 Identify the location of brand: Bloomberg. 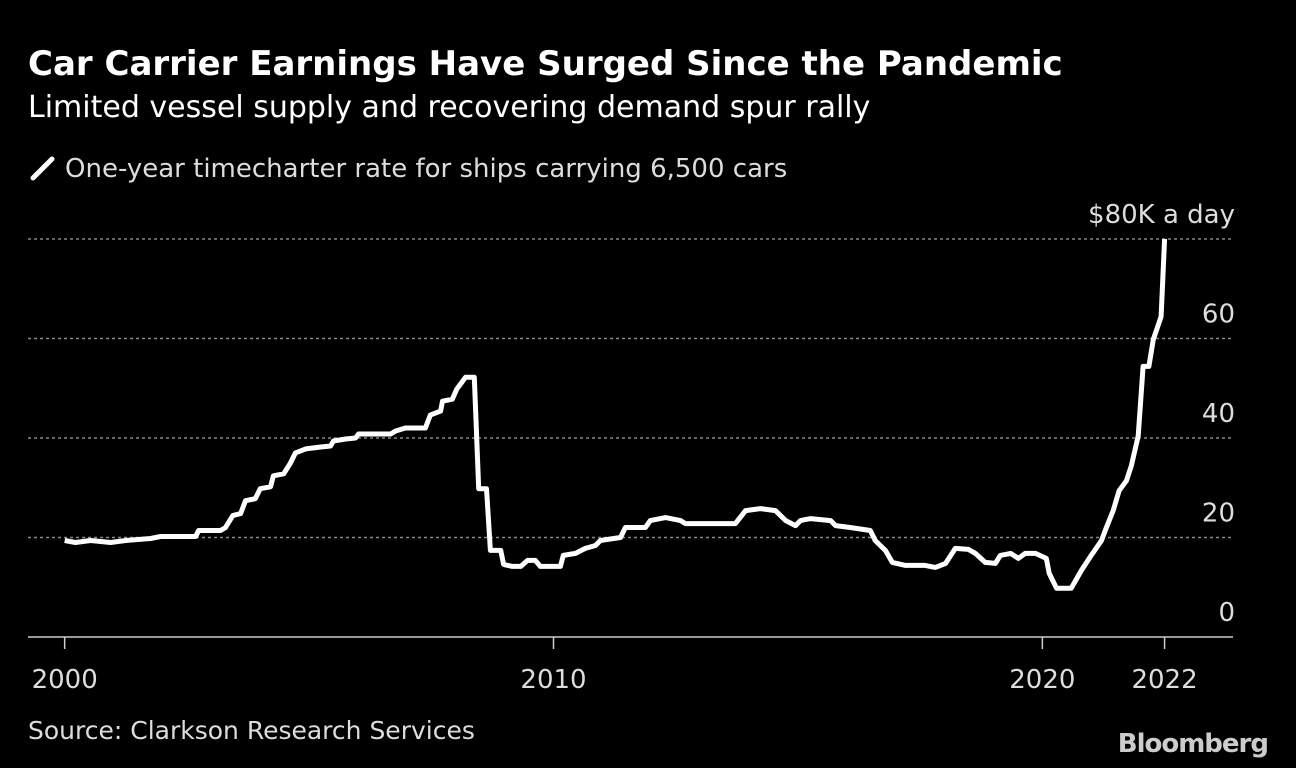
(1193, 744).